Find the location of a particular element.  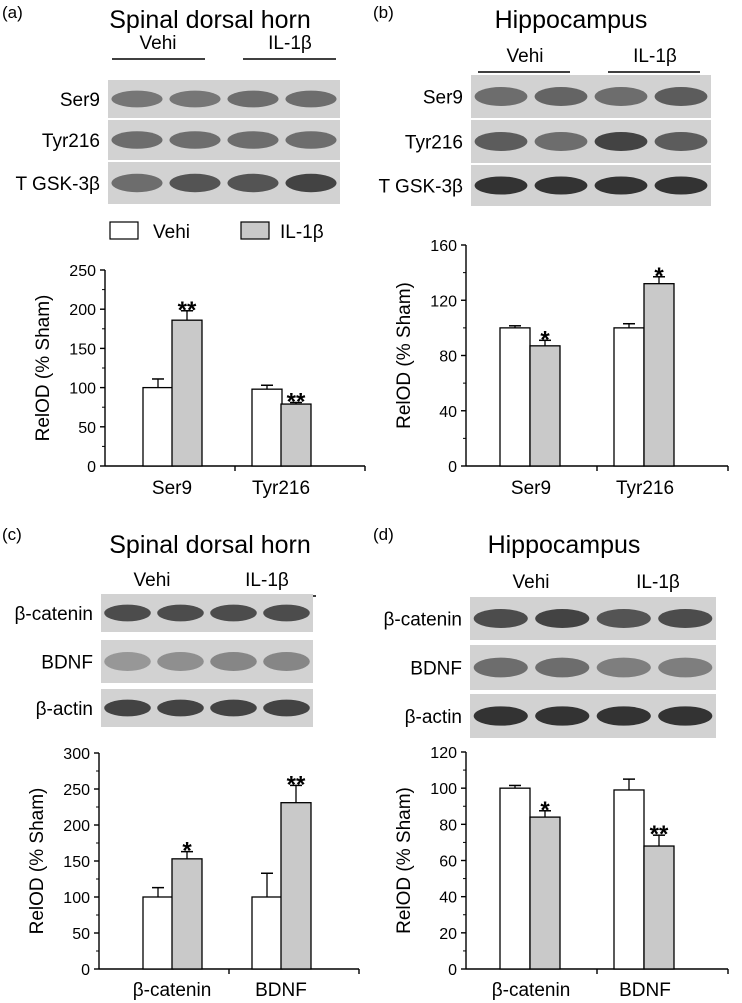

panel-title: Hippocampus is located at coordinates (564, 545).